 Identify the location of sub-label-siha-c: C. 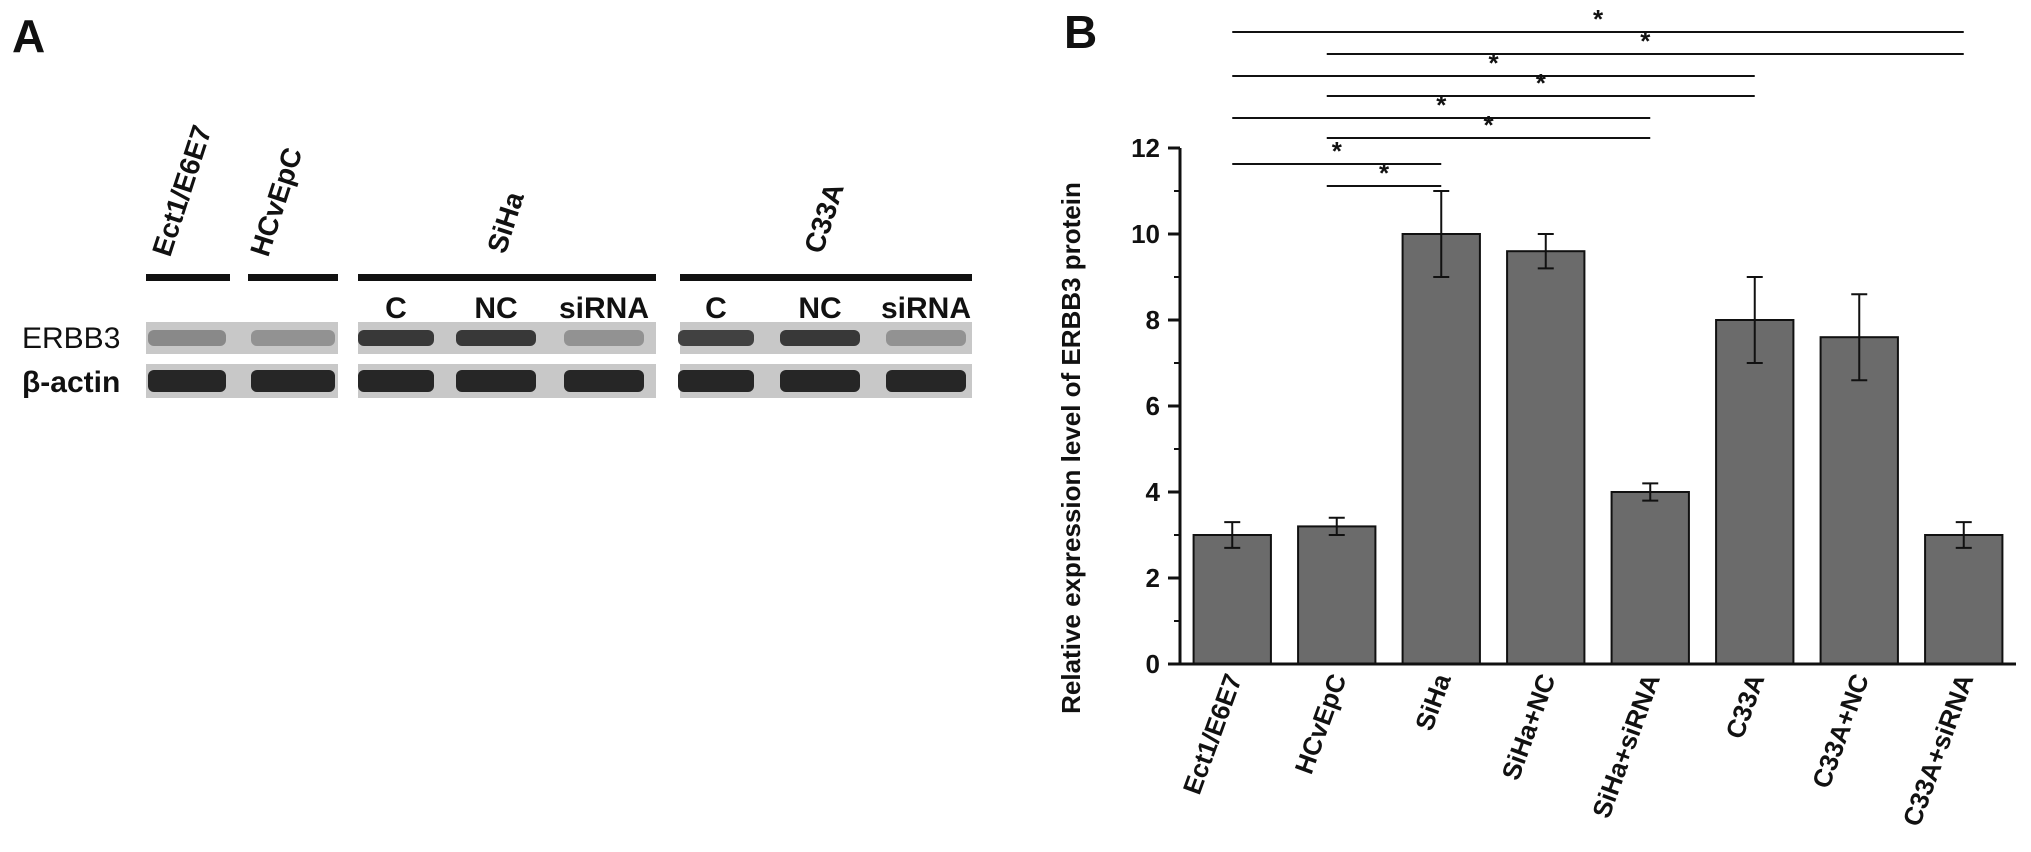
(396, 308).